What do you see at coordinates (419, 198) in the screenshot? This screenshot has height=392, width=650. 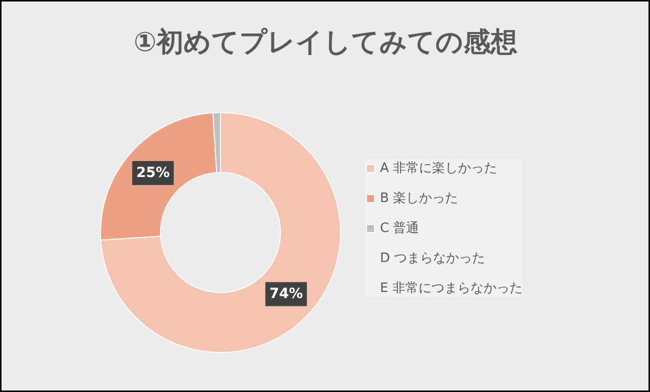 I see `legend-label: B 楽しかった` at bounding box center [419, 198].